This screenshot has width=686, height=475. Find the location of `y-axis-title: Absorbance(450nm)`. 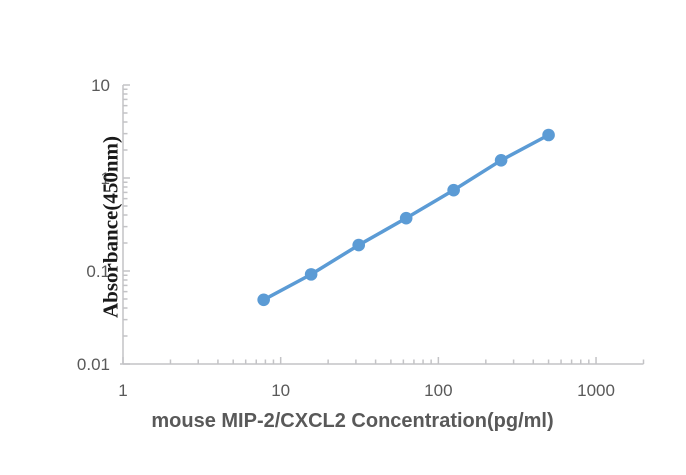

y-axis-title: Absorbance(450nm) is located at coordinates (110, 227).